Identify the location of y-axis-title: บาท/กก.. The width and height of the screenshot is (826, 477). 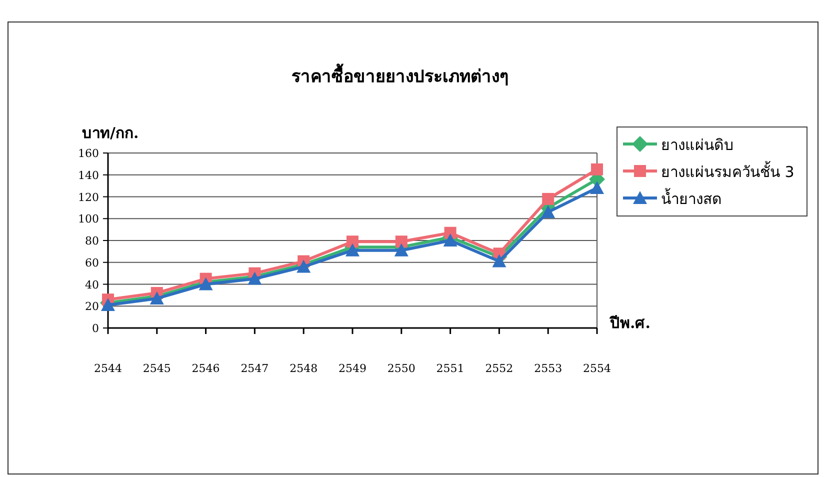
(110, 133).